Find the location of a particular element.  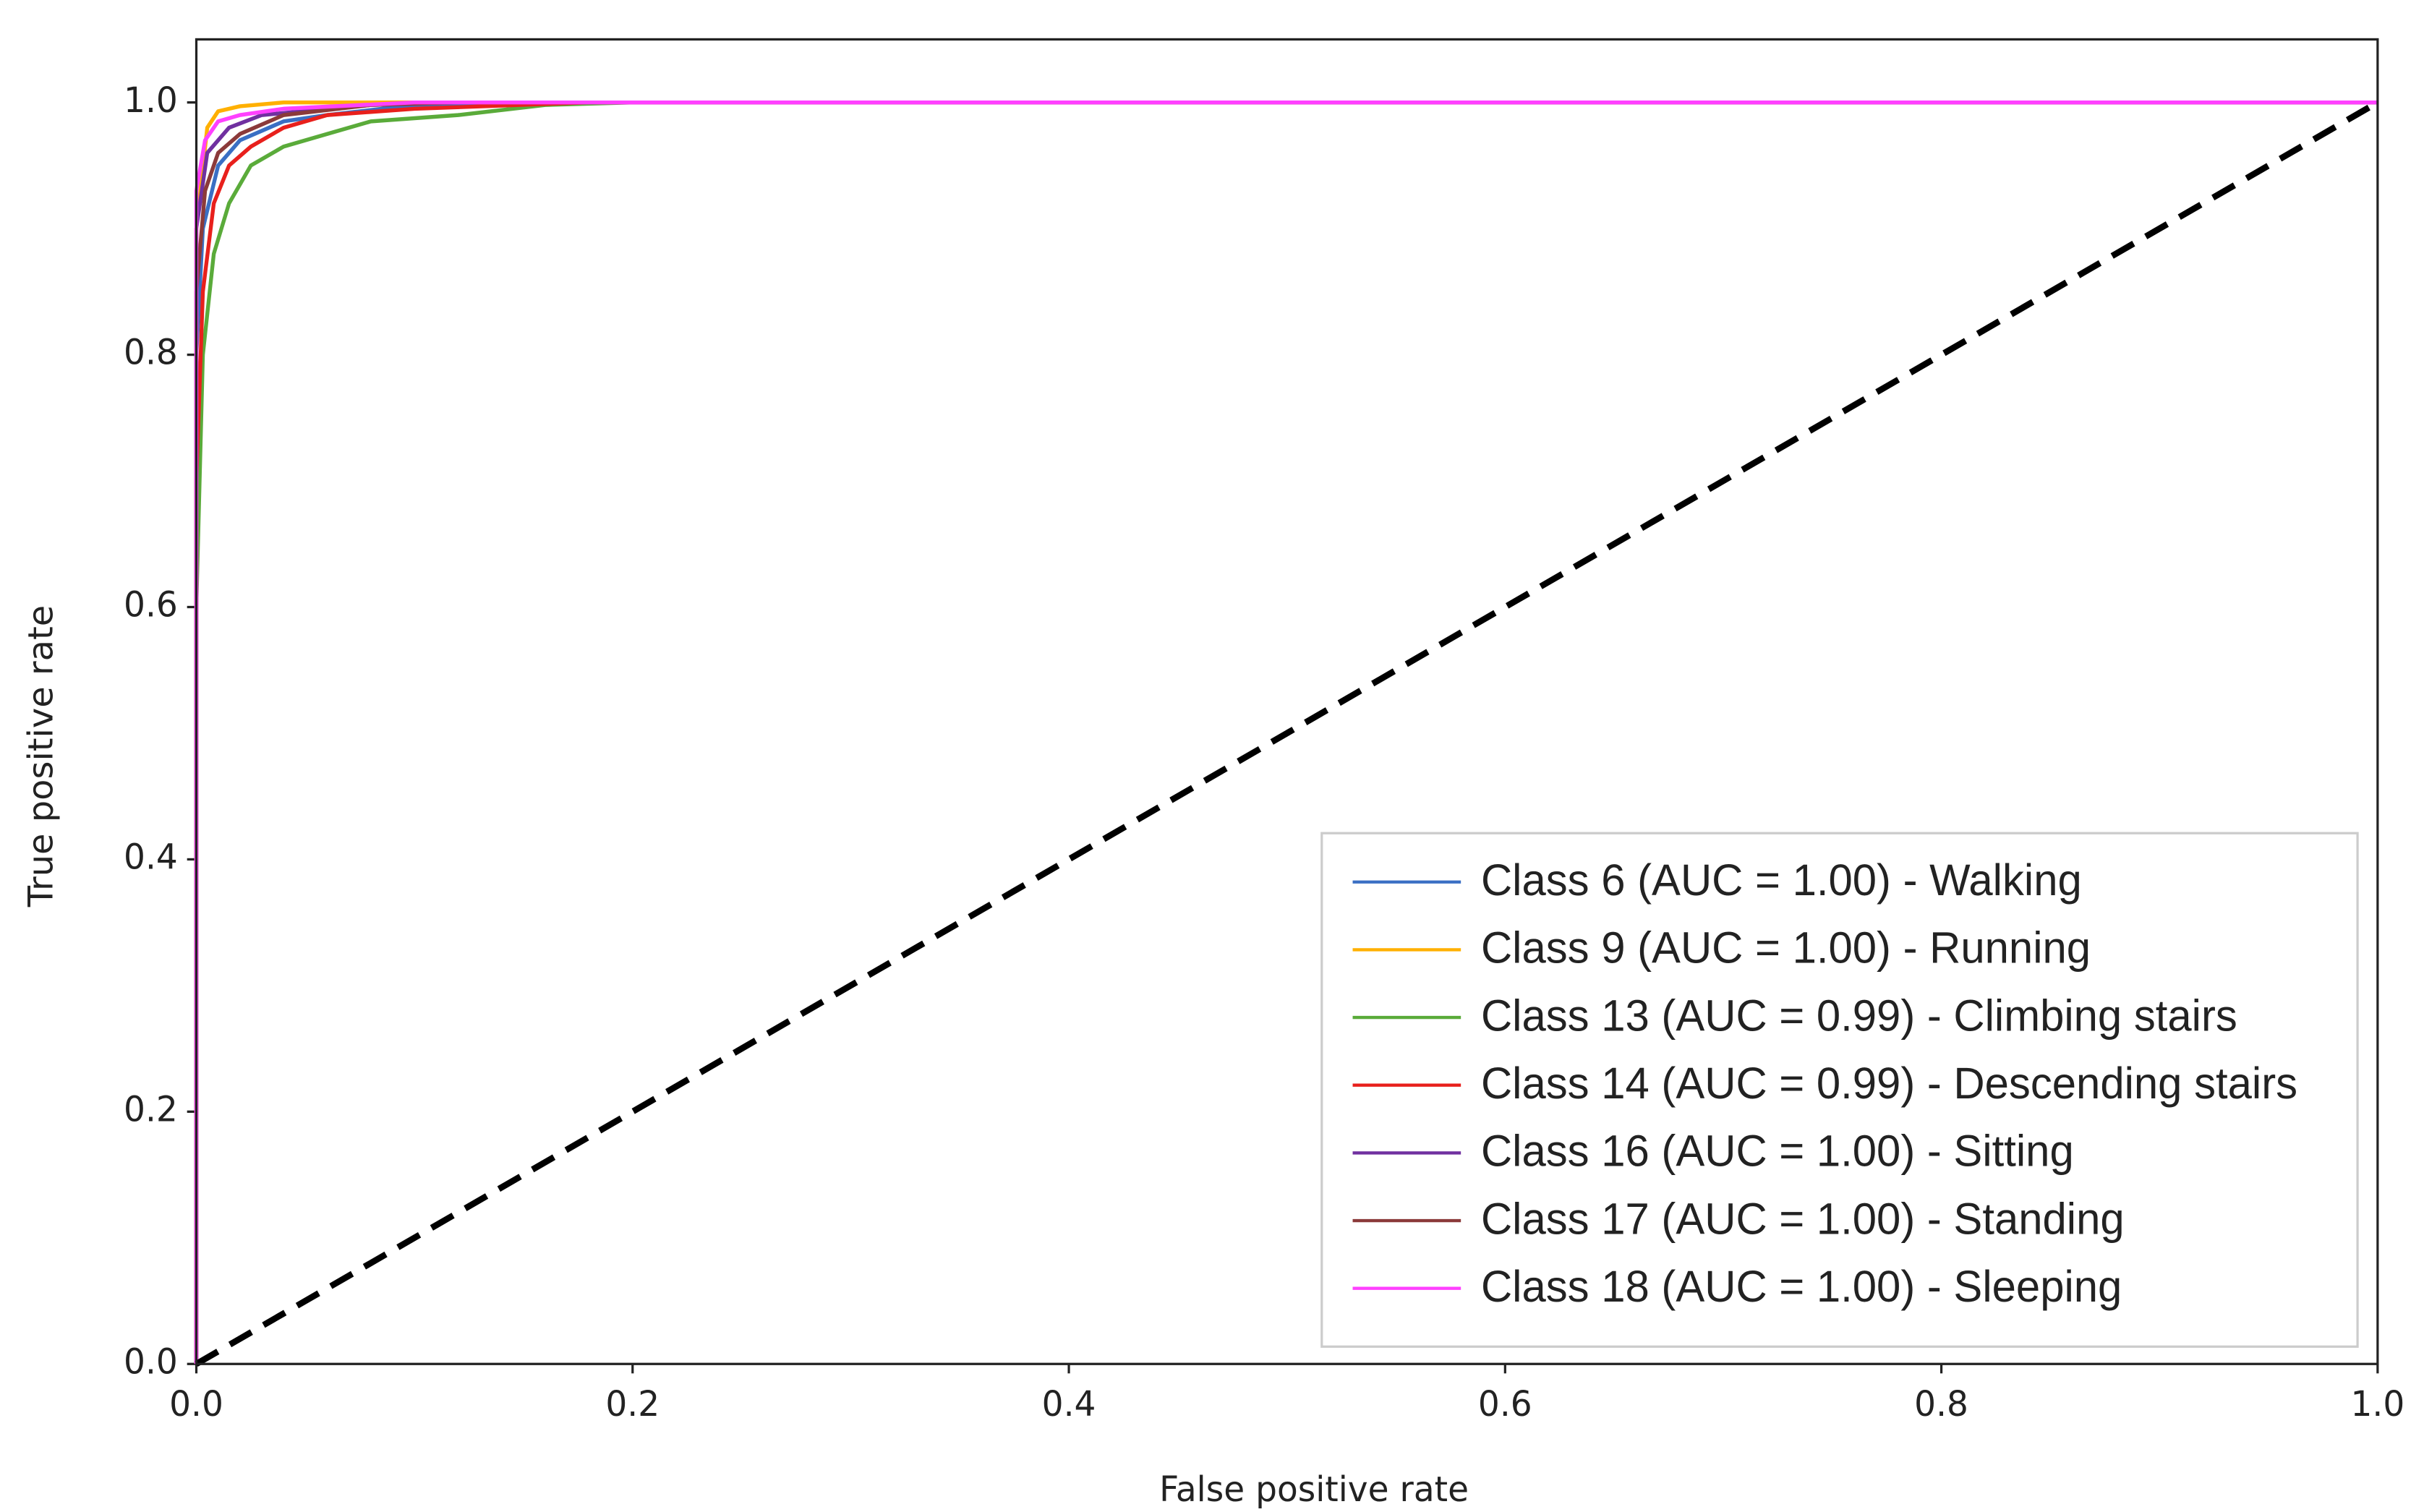

x-tick-label: 0.4 is located at coordinates (1069, 1405).